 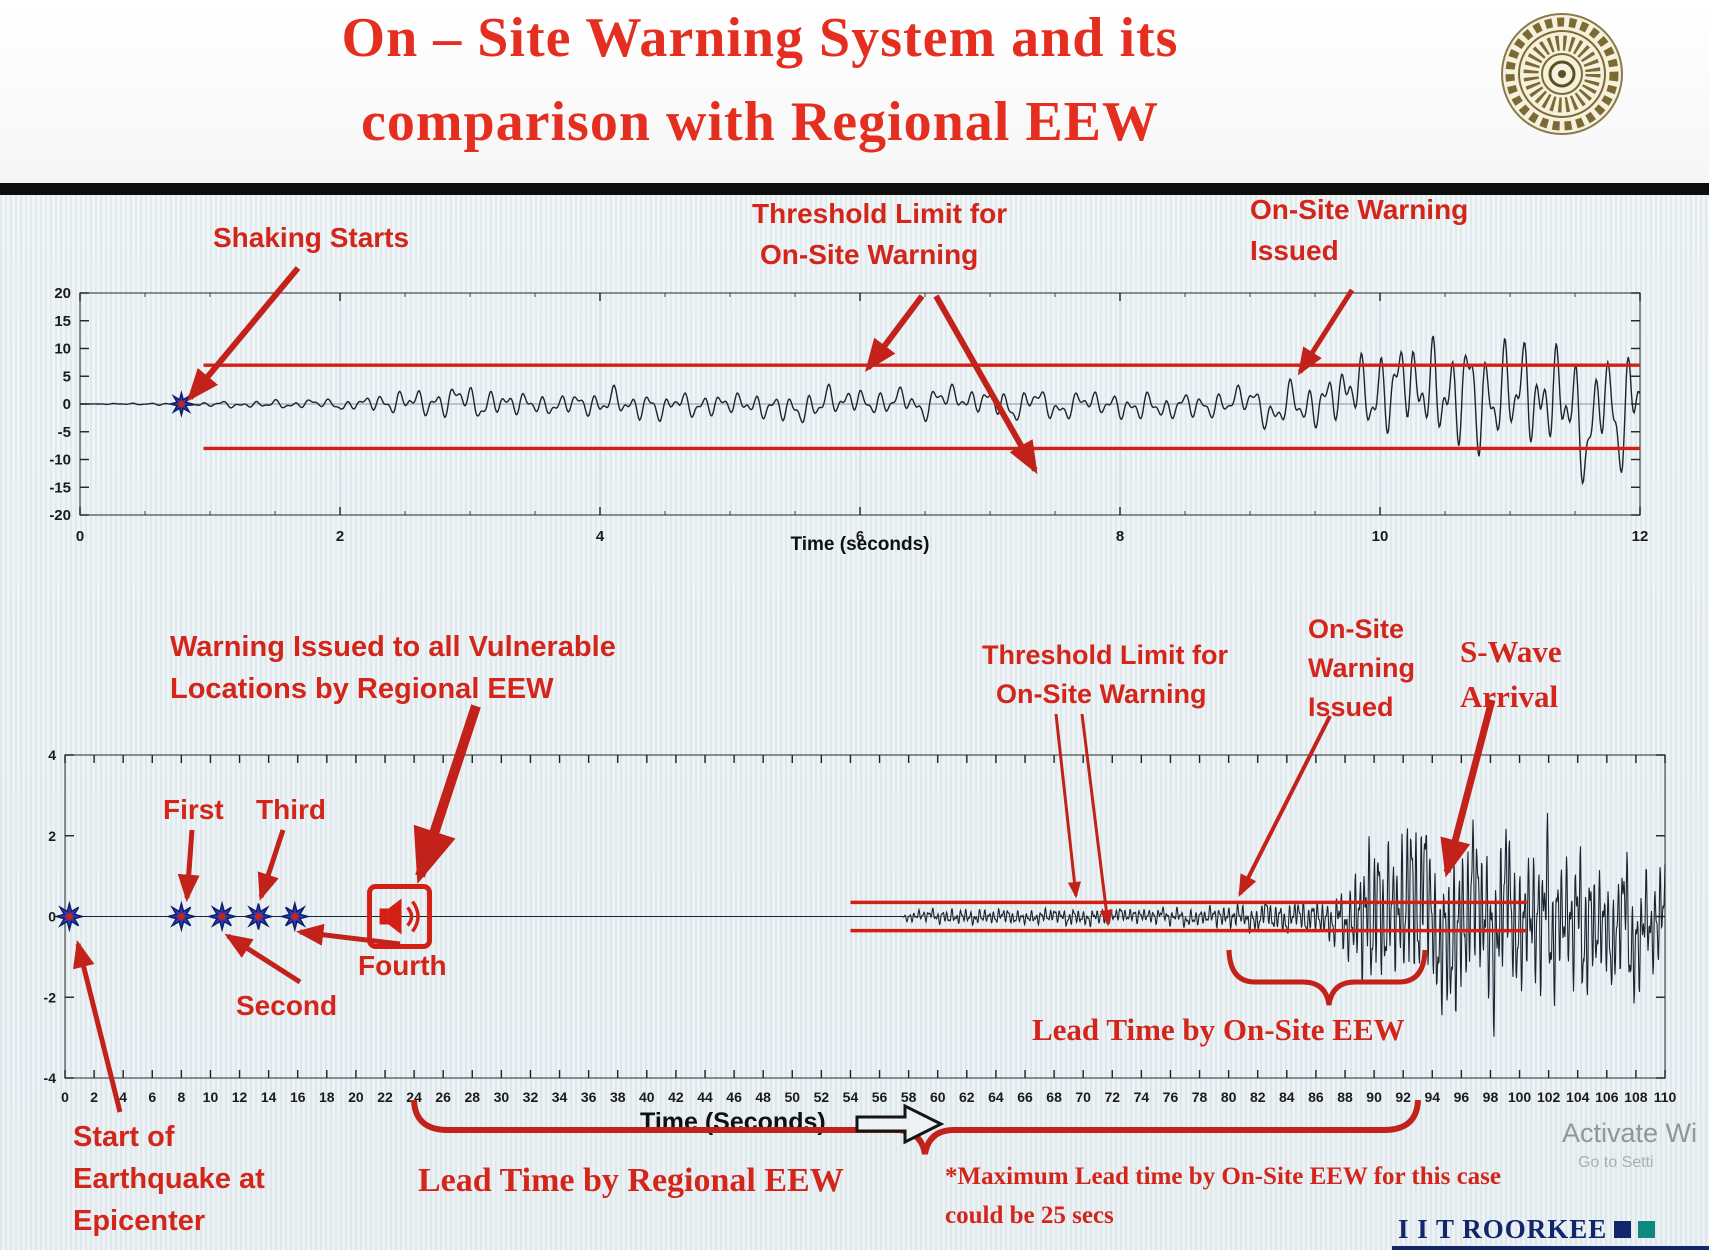 What do you see at coordinates (67, 376) in the screenshot?
I see `y-tick-label: 5` at bounding box center [67, 376].